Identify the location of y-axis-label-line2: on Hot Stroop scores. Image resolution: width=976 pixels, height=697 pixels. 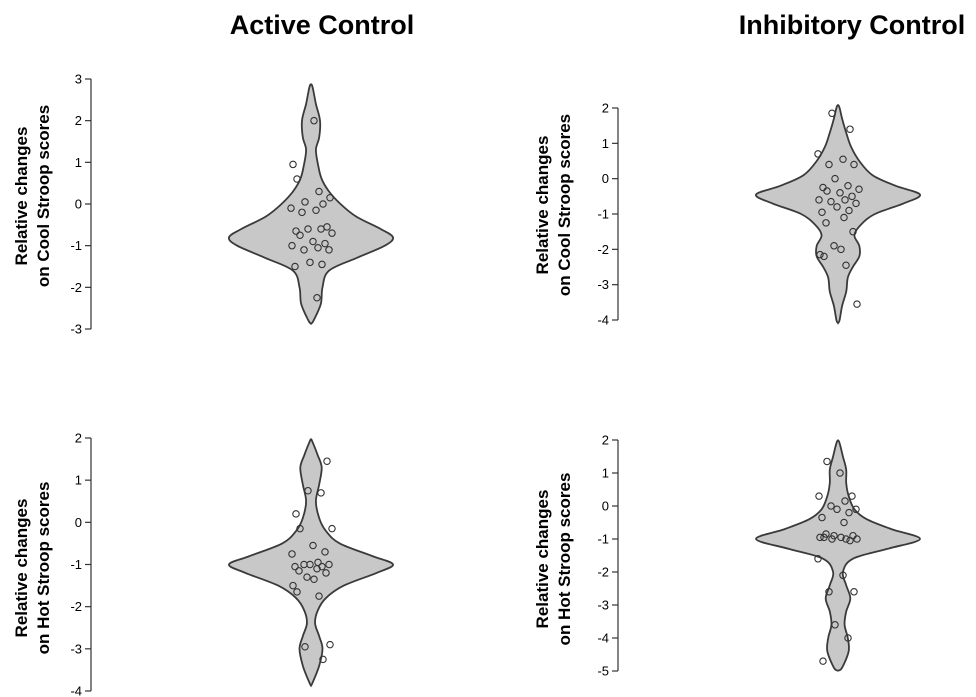
(564, 559).